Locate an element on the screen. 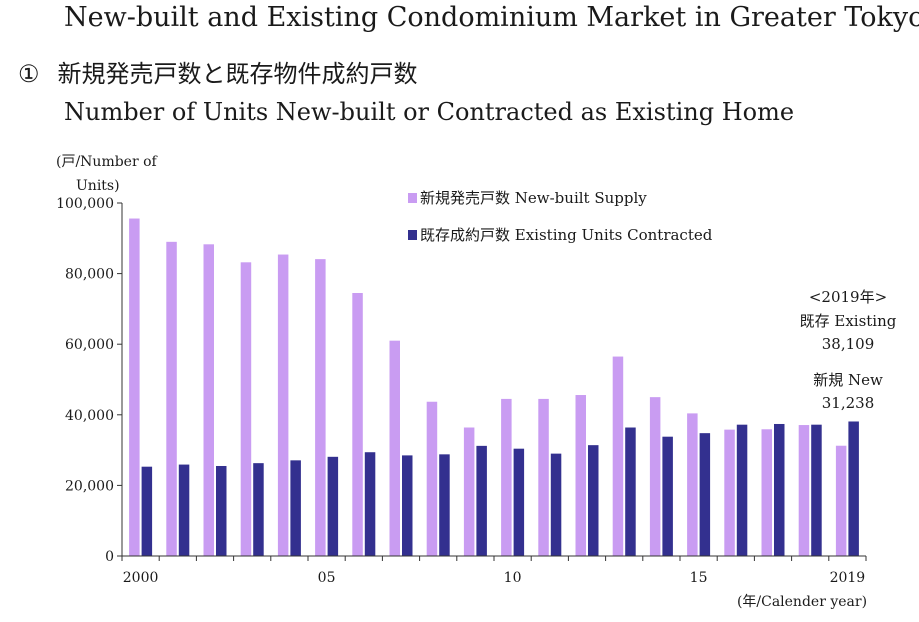 This screenshot has height=622, width=919. bar-new-built-2000 is located at coordinates (134, 387).